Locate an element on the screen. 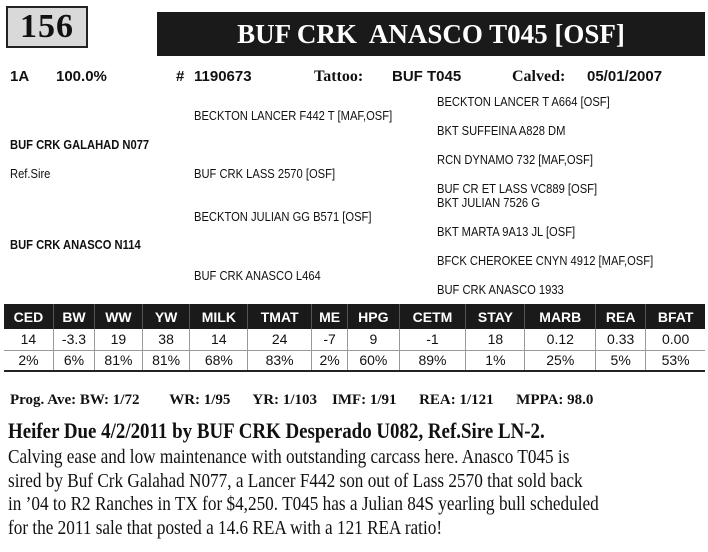 This screenshot has width=708, height=552. prog-mppa-label: MPPA: is located at coordinates (540, 400).